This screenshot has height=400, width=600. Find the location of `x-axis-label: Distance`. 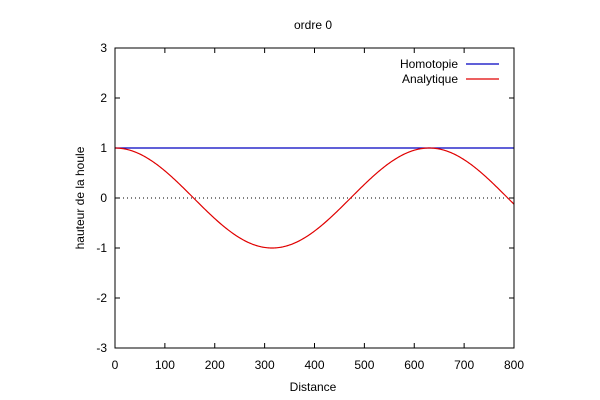

x-axis-label: Distance is located at coordinates (313, 387).